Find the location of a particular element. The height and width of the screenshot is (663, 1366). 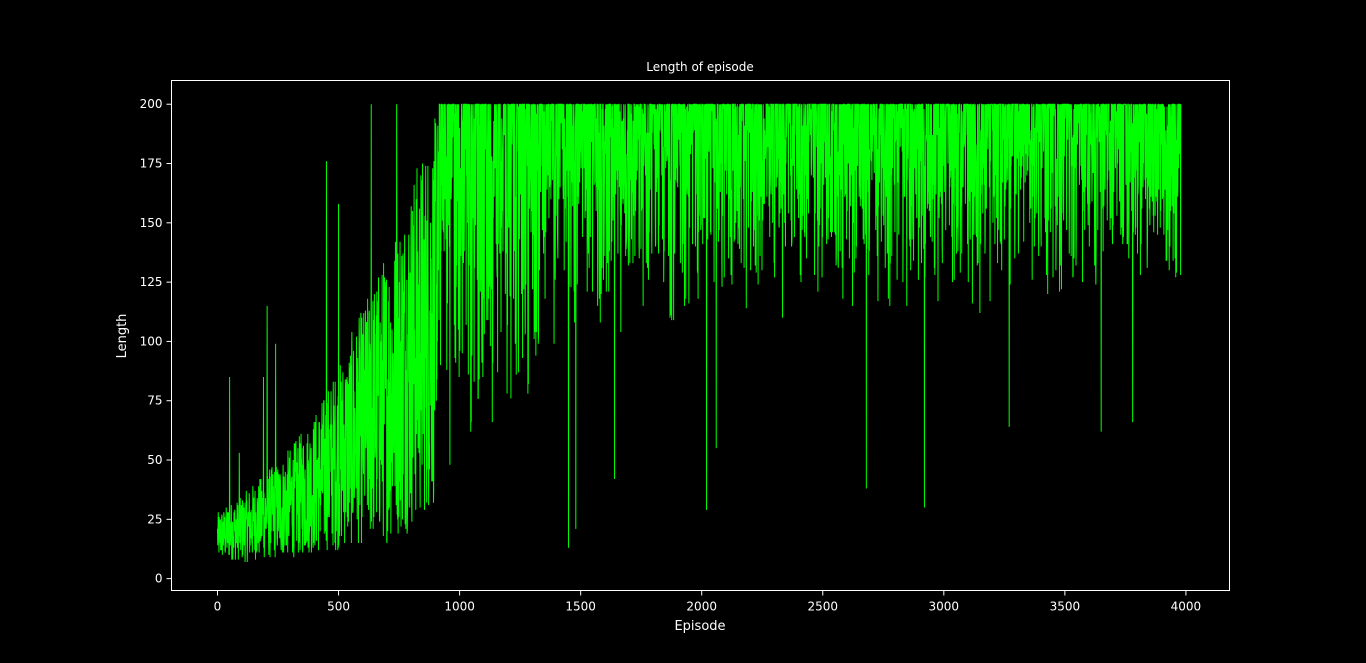

chart-title: Length of episode is located at coordinates (700, 67).